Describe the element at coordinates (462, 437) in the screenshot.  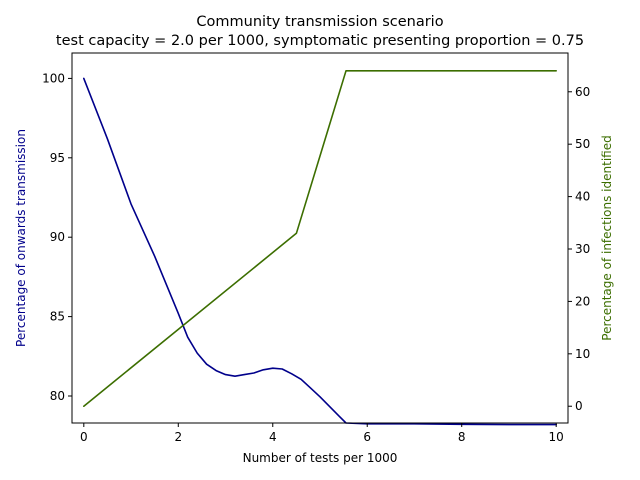
I see `x-tick-label: 8` at that location.